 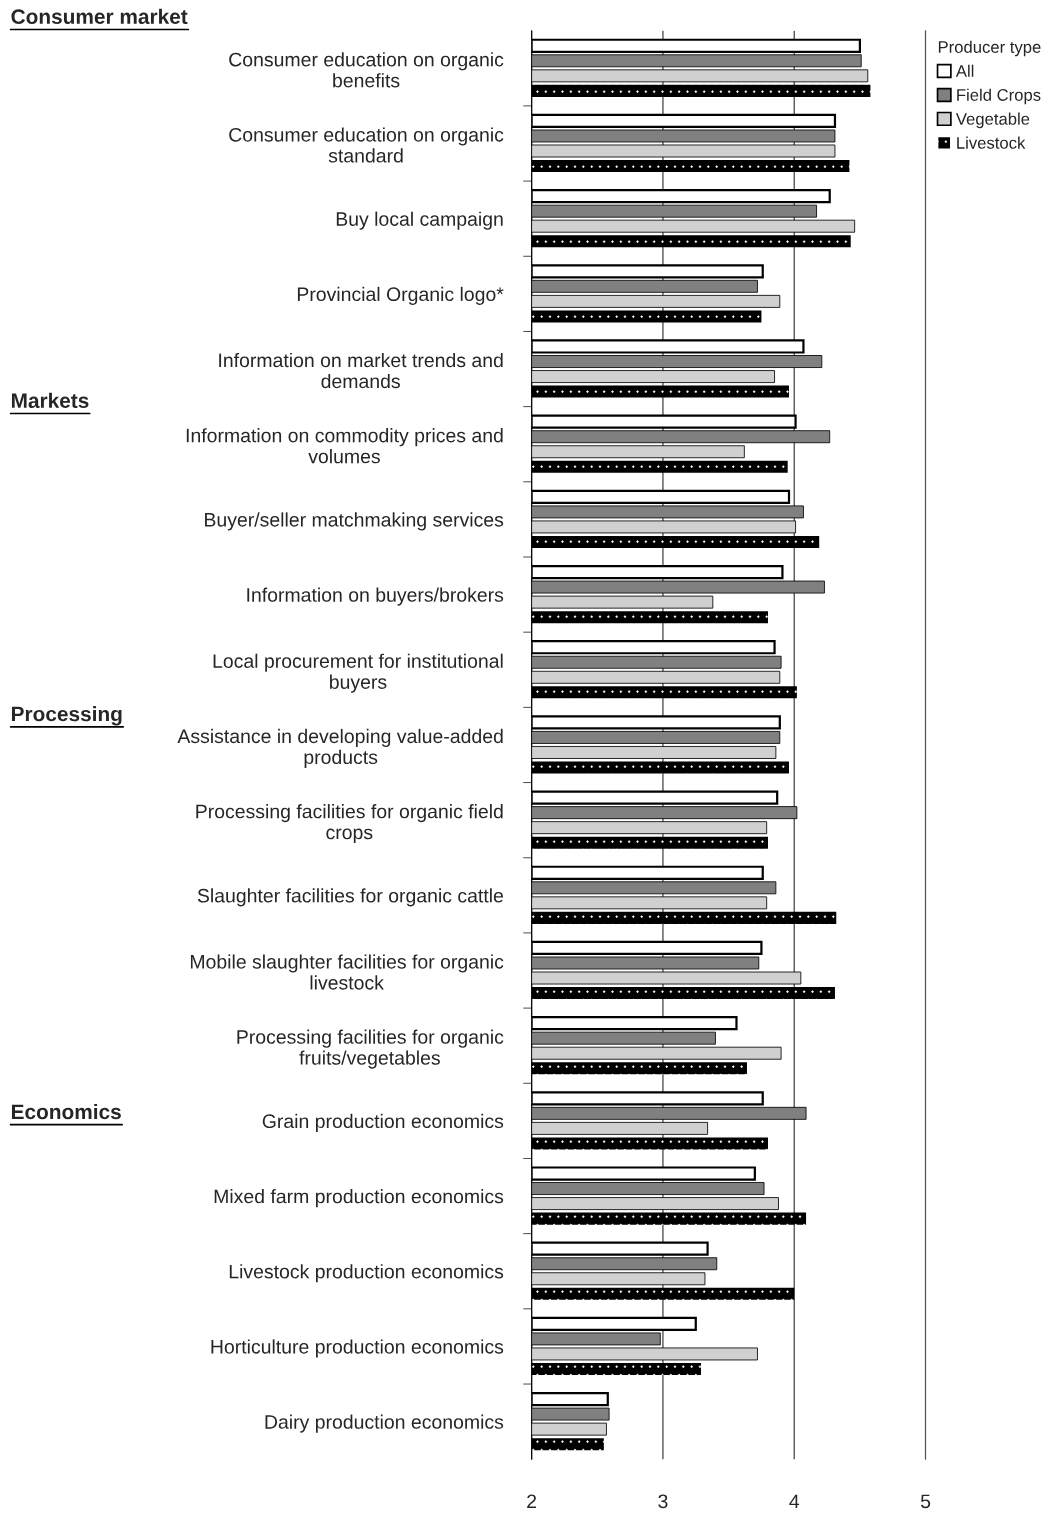 I want to click on y-tick-label: Consumer education on organic standard, so click(x=366, y=145).